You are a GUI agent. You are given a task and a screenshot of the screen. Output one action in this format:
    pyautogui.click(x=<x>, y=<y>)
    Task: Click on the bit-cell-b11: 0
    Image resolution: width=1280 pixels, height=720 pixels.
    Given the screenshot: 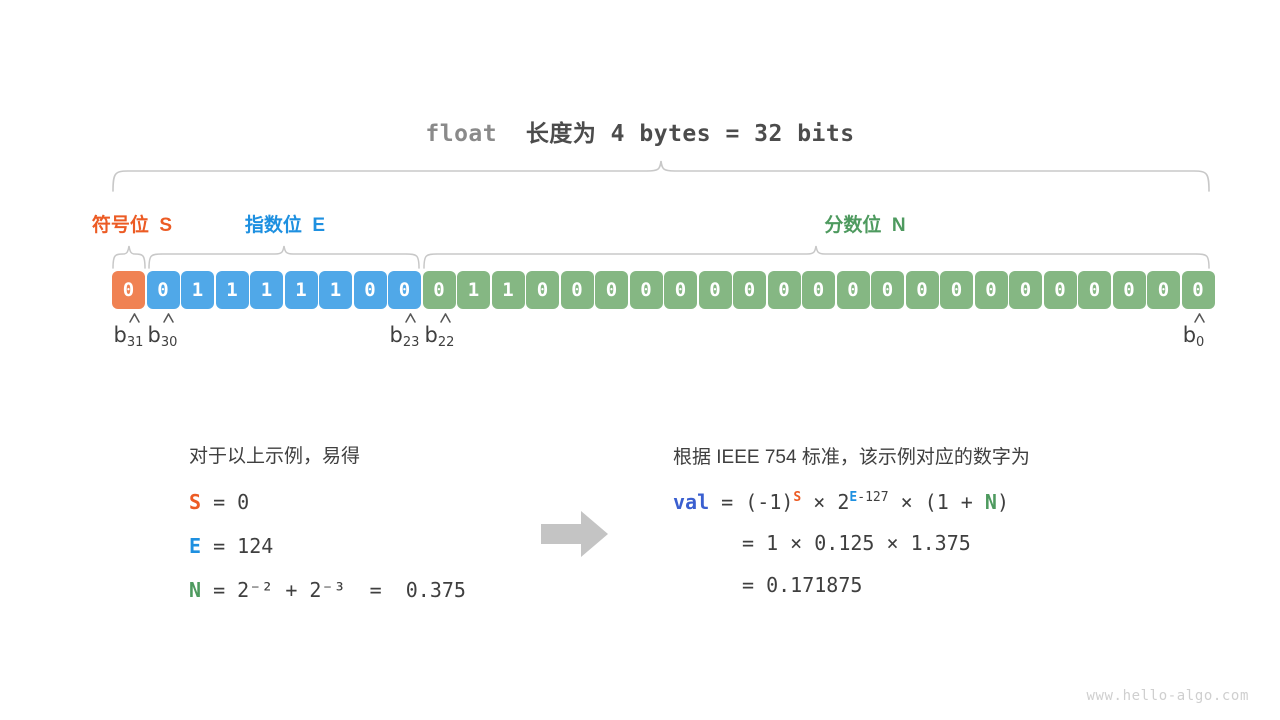 What is the action you would take?
    pyautogui.click(x=818, y=290)
    